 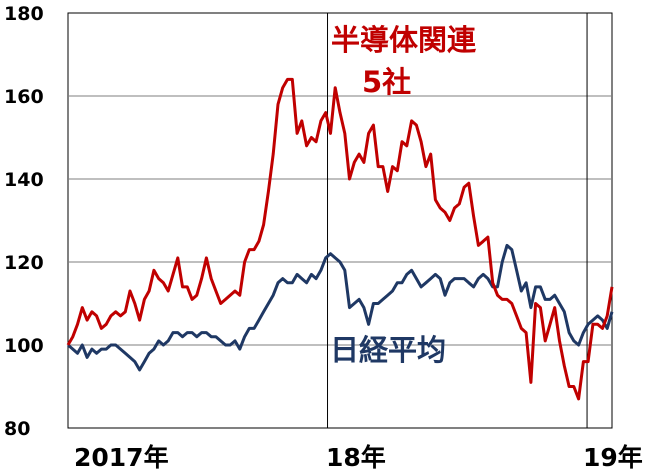 I want to click on semiconductor-label-line1: 半導体関連, so click(x=404, y=40).